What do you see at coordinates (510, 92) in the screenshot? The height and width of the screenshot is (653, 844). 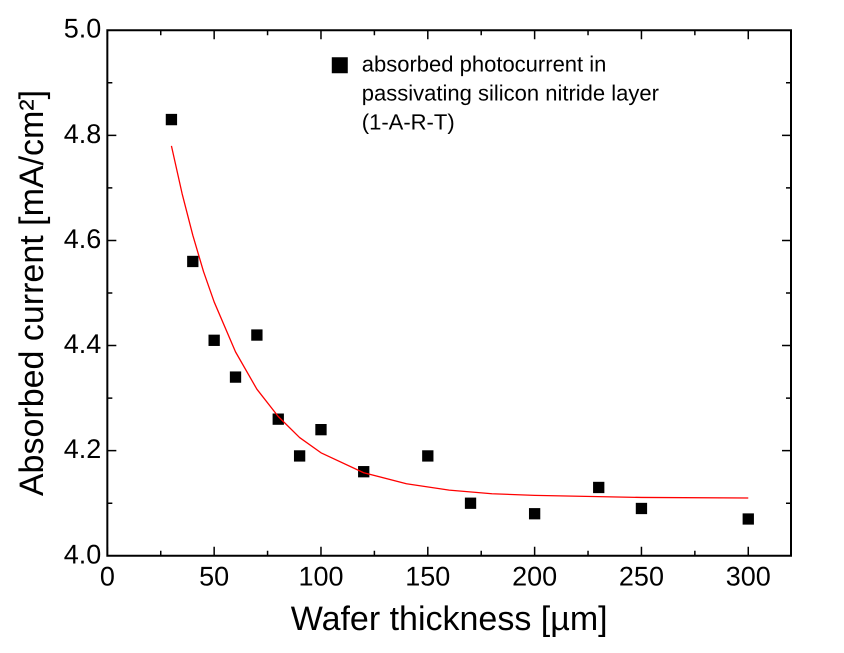 I see `legend-label: absorbed photocurrent in passivating silicon nitride layer (1-A-R-T)` at bounding box center [510, 92].